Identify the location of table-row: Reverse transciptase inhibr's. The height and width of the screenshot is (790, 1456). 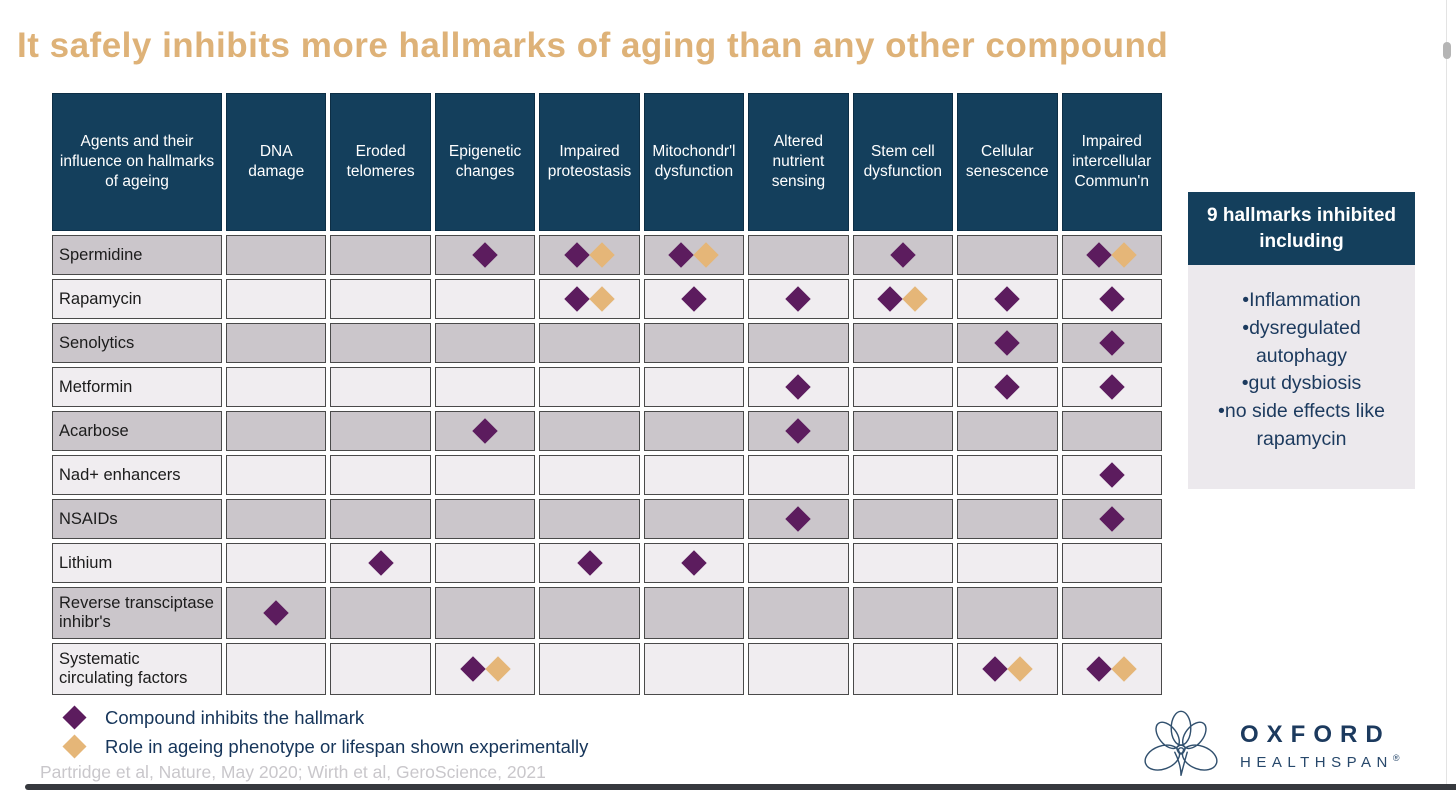
(607, 613).